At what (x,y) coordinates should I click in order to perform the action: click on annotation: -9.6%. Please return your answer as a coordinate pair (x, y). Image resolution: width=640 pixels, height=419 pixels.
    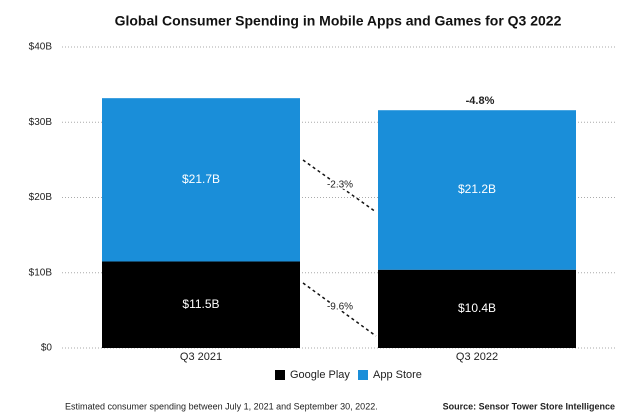
    Looking at the image, I should click on (340, 307).